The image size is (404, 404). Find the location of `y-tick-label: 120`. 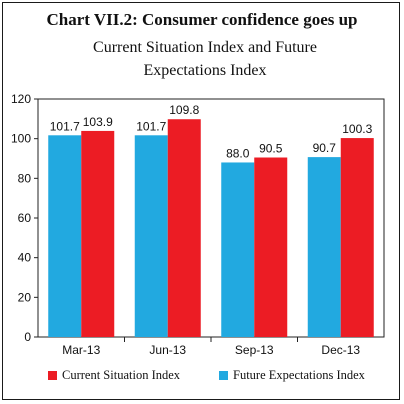

y-tick-label: 120 is located at coordinates (21, 99).